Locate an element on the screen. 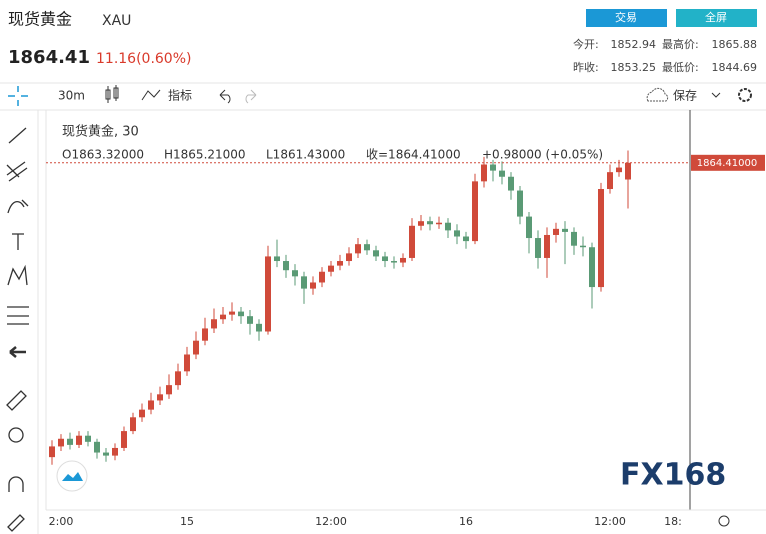  symbol: XAU is located at coordinates (116, 21).